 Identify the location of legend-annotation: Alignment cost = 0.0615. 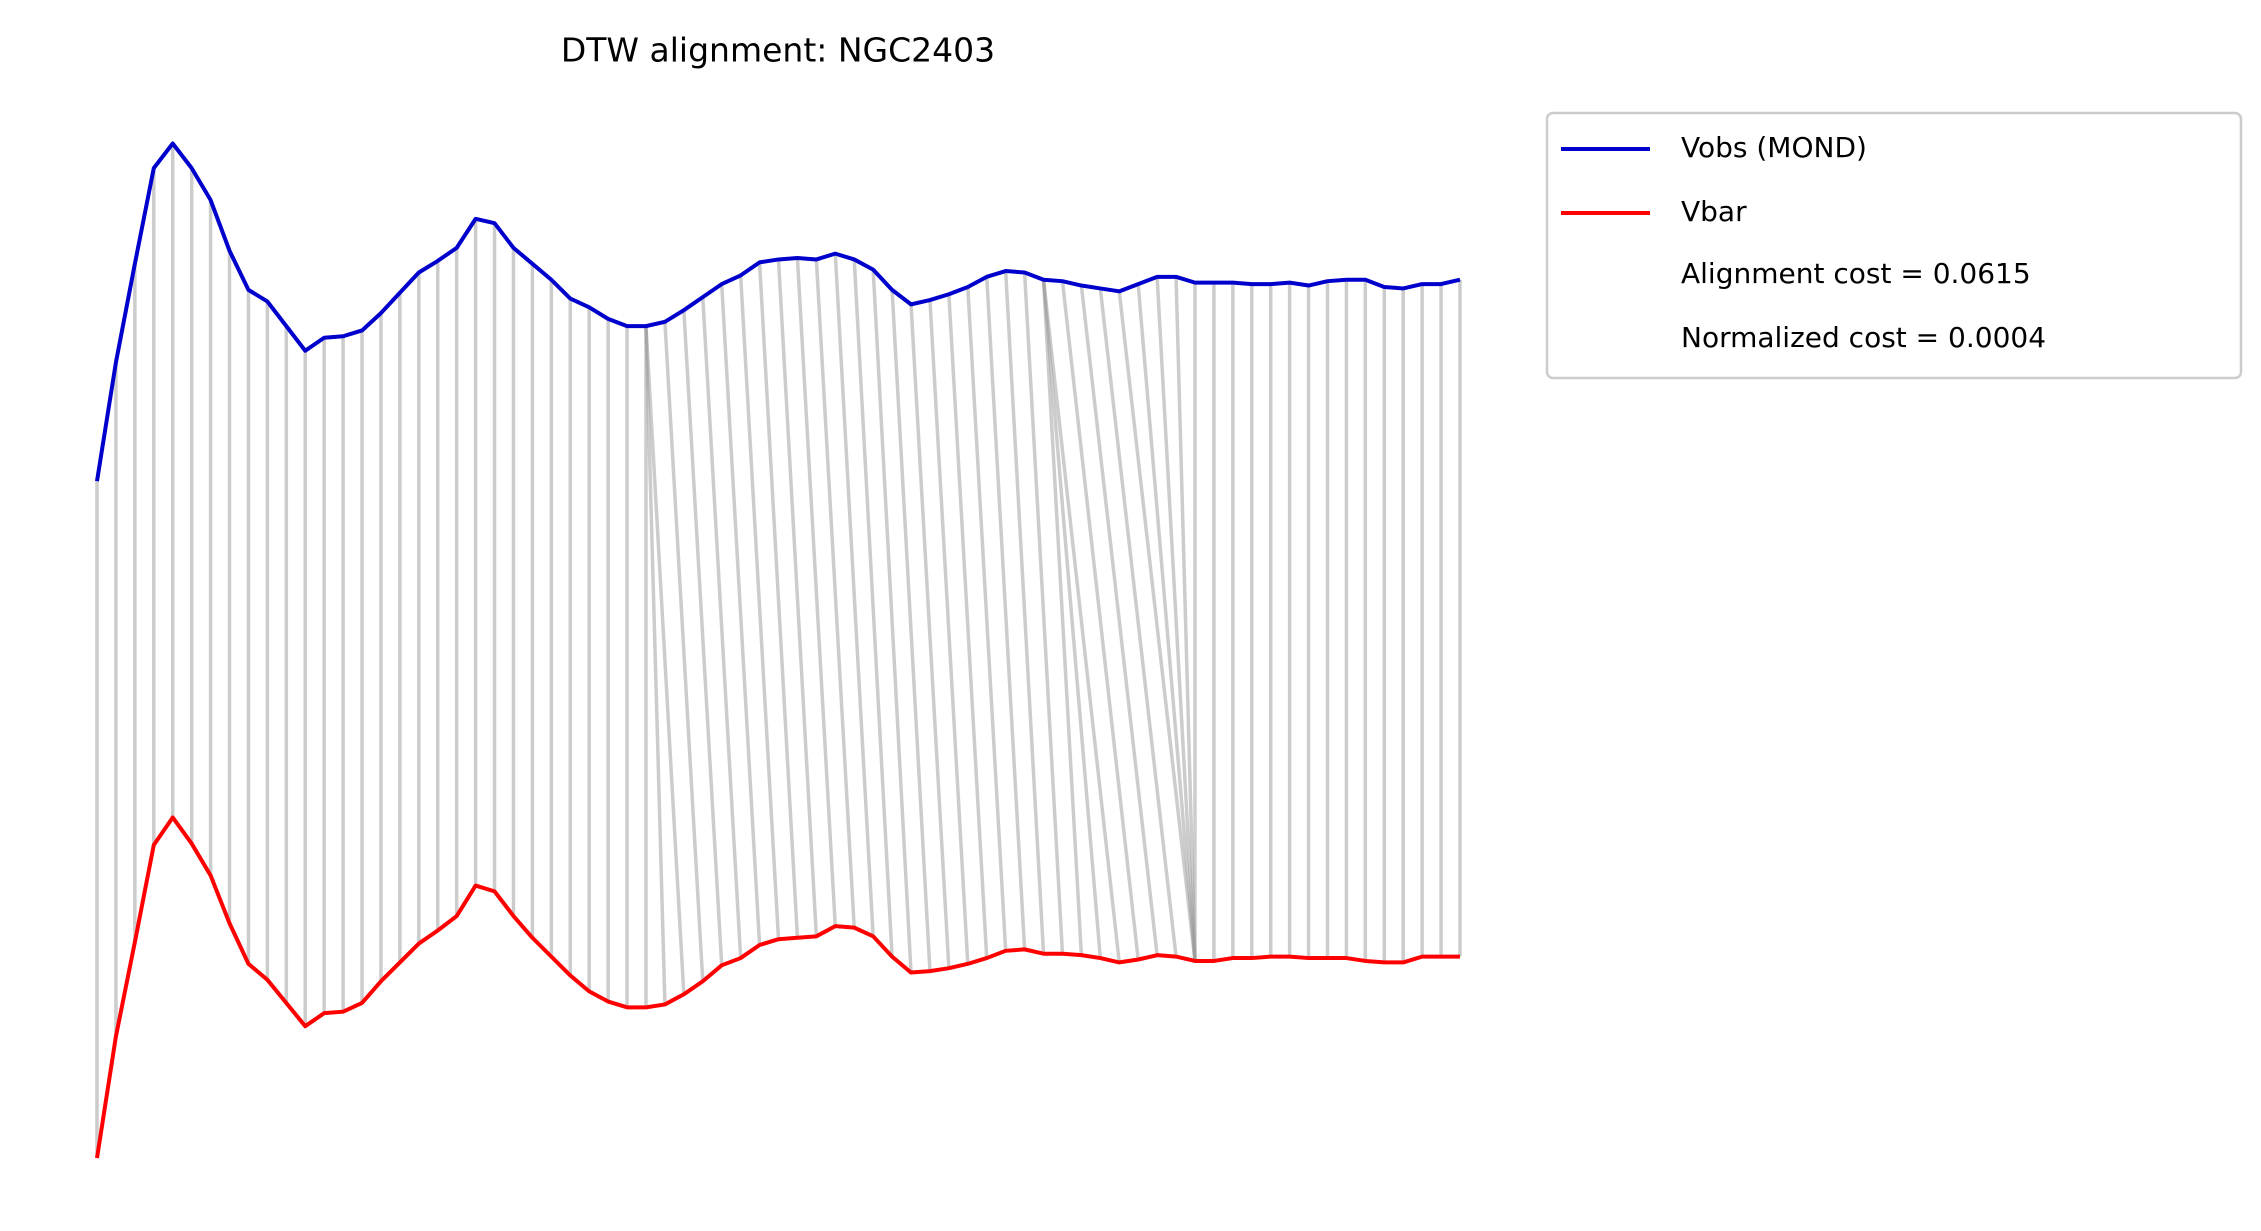
(1856, 273).